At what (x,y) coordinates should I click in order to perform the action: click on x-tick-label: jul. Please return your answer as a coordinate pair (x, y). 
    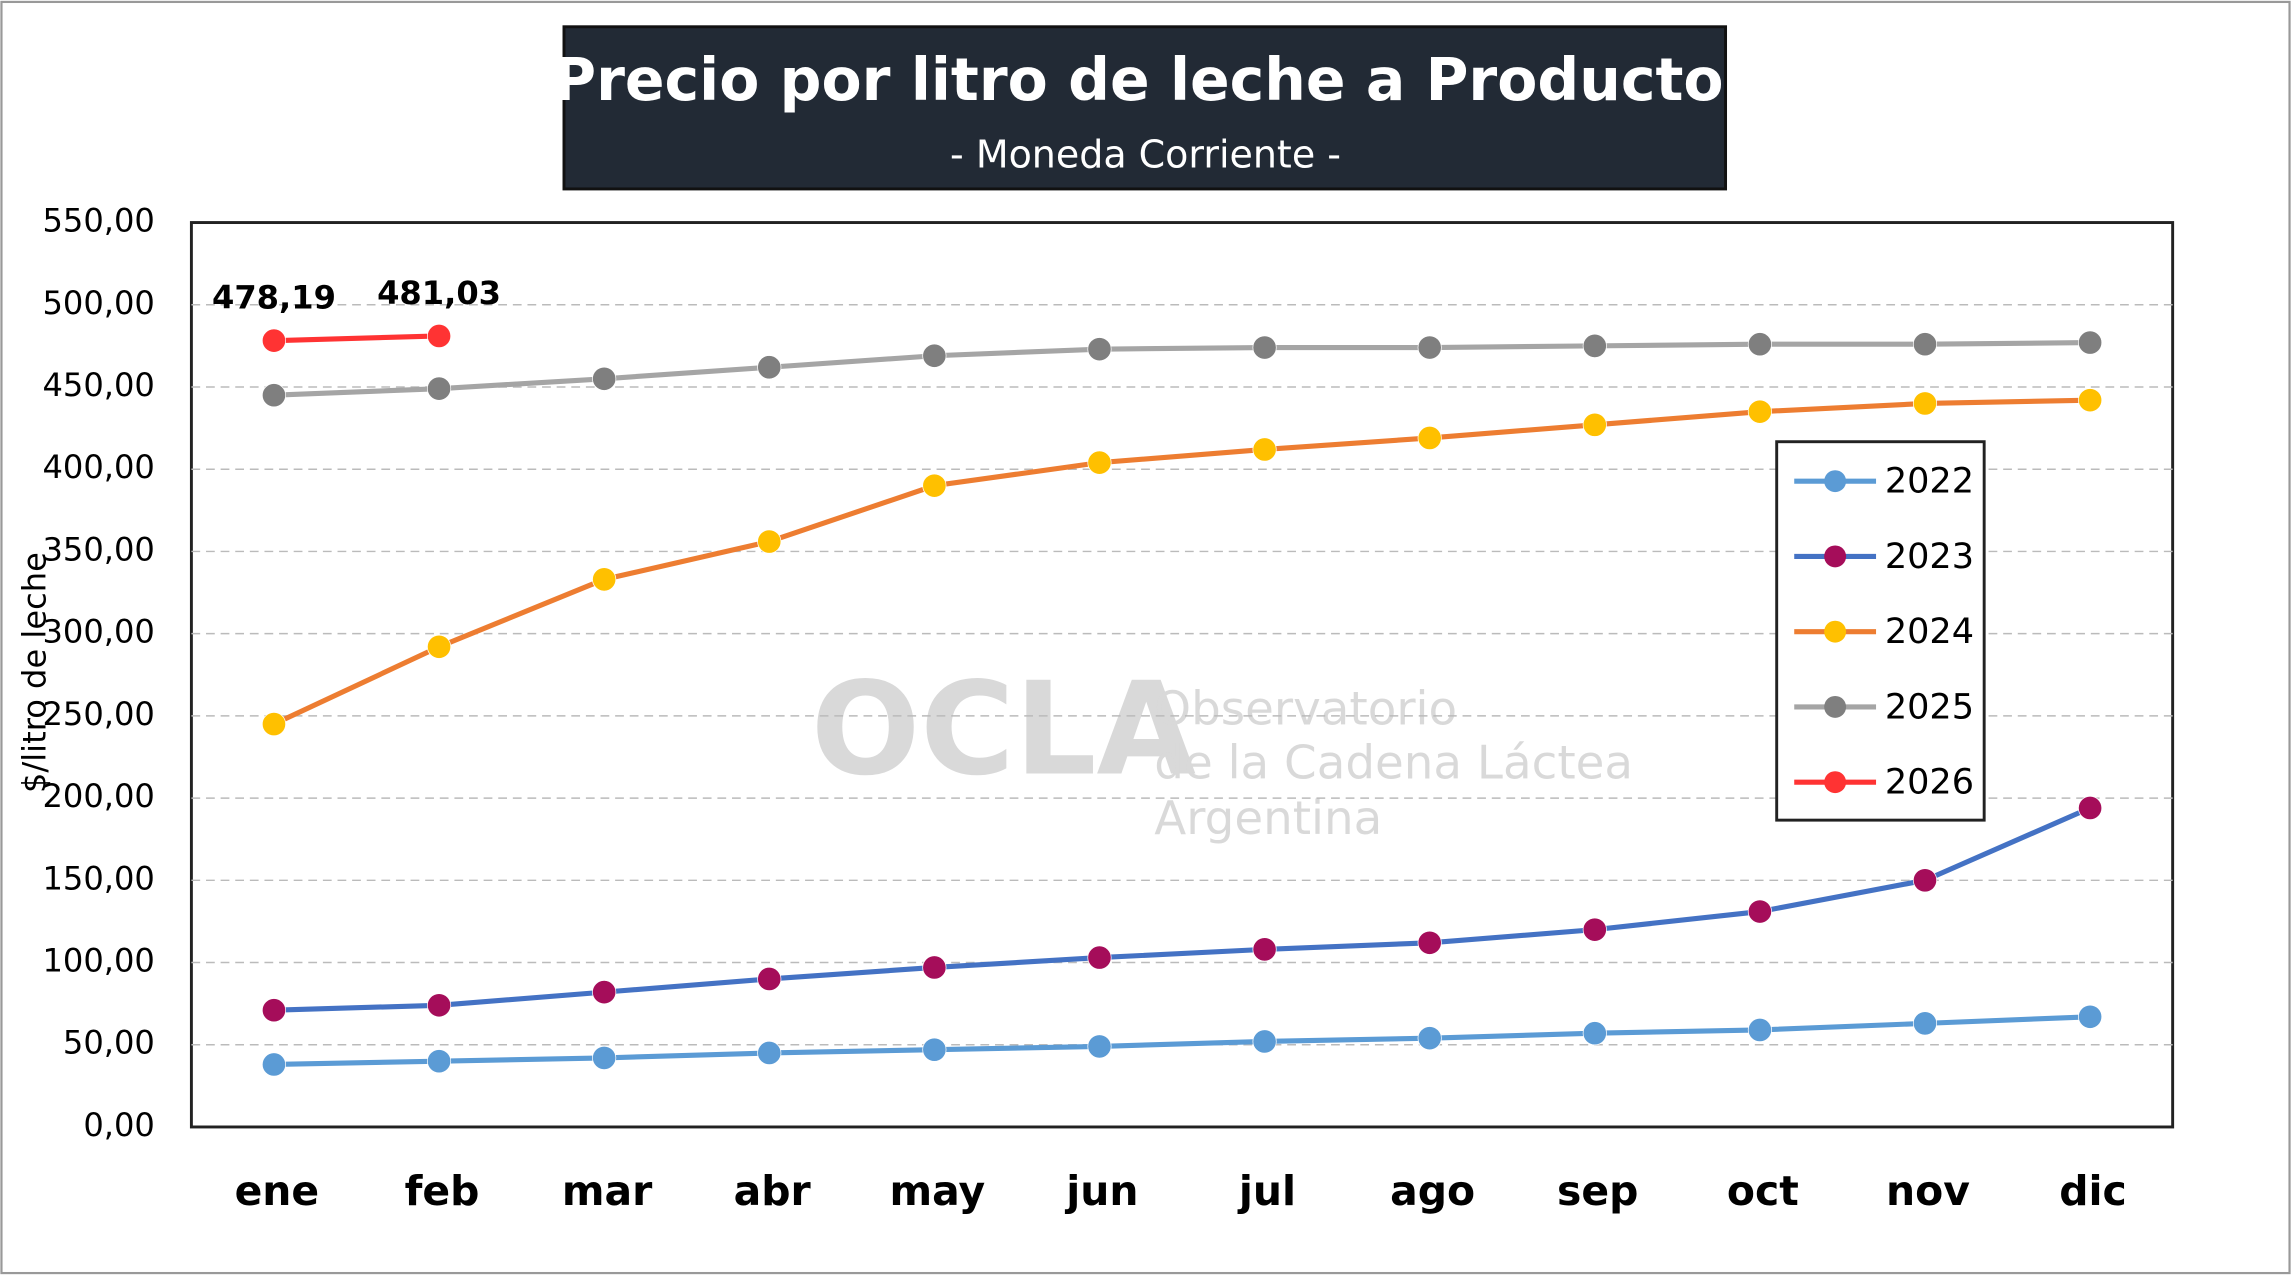
    Looking at the image, I should click on (1266, 1191).